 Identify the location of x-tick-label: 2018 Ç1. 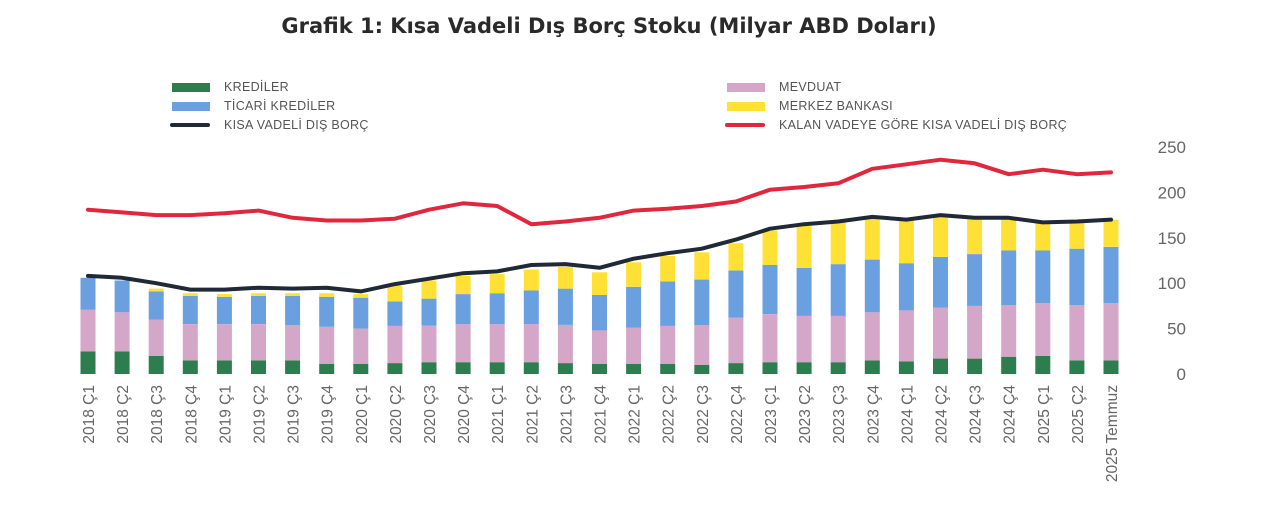
(89, 414).